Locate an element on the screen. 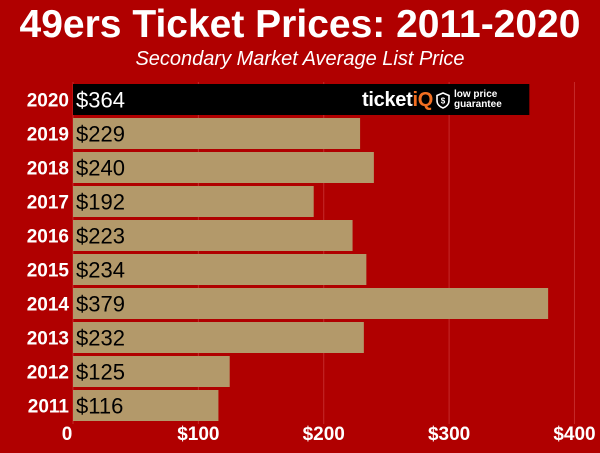 The height and width of the screenshot is (453, 600). chart-subtitle: Secondary Market Average List Price is located at coordinates (300, 59).